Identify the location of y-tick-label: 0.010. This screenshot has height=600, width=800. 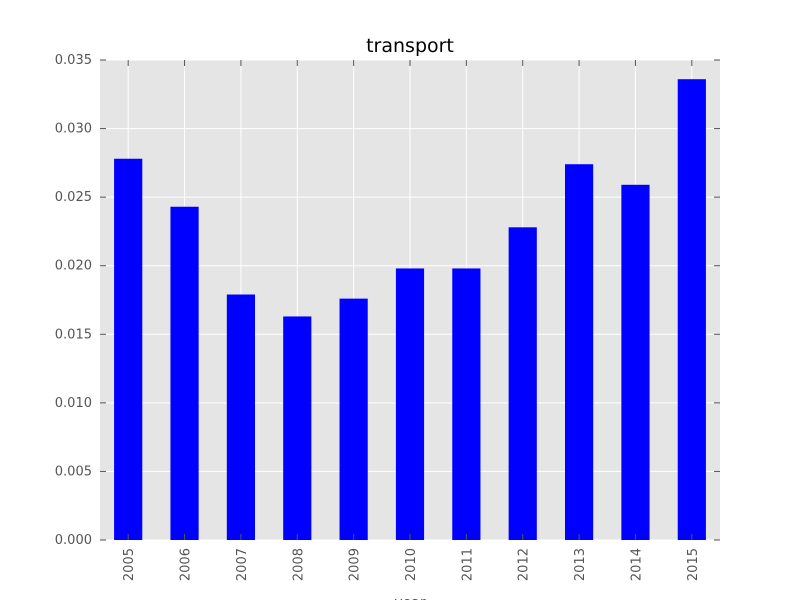
(73, 403).